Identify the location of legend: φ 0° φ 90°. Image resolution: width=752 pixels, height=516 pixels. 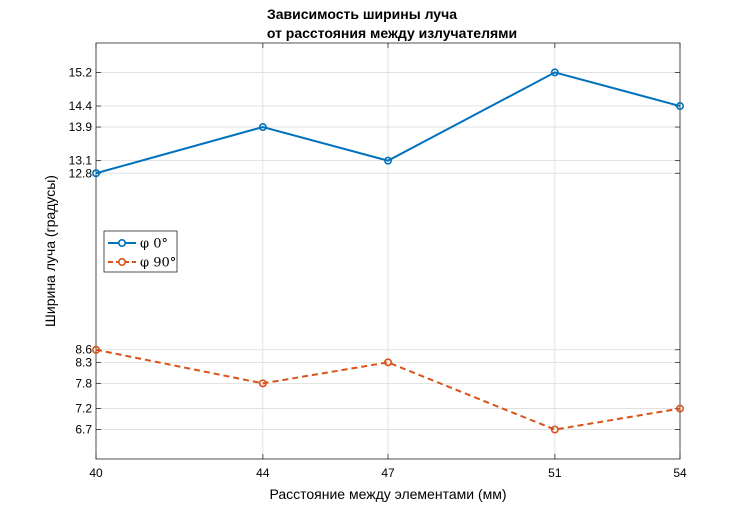
(140, 251).